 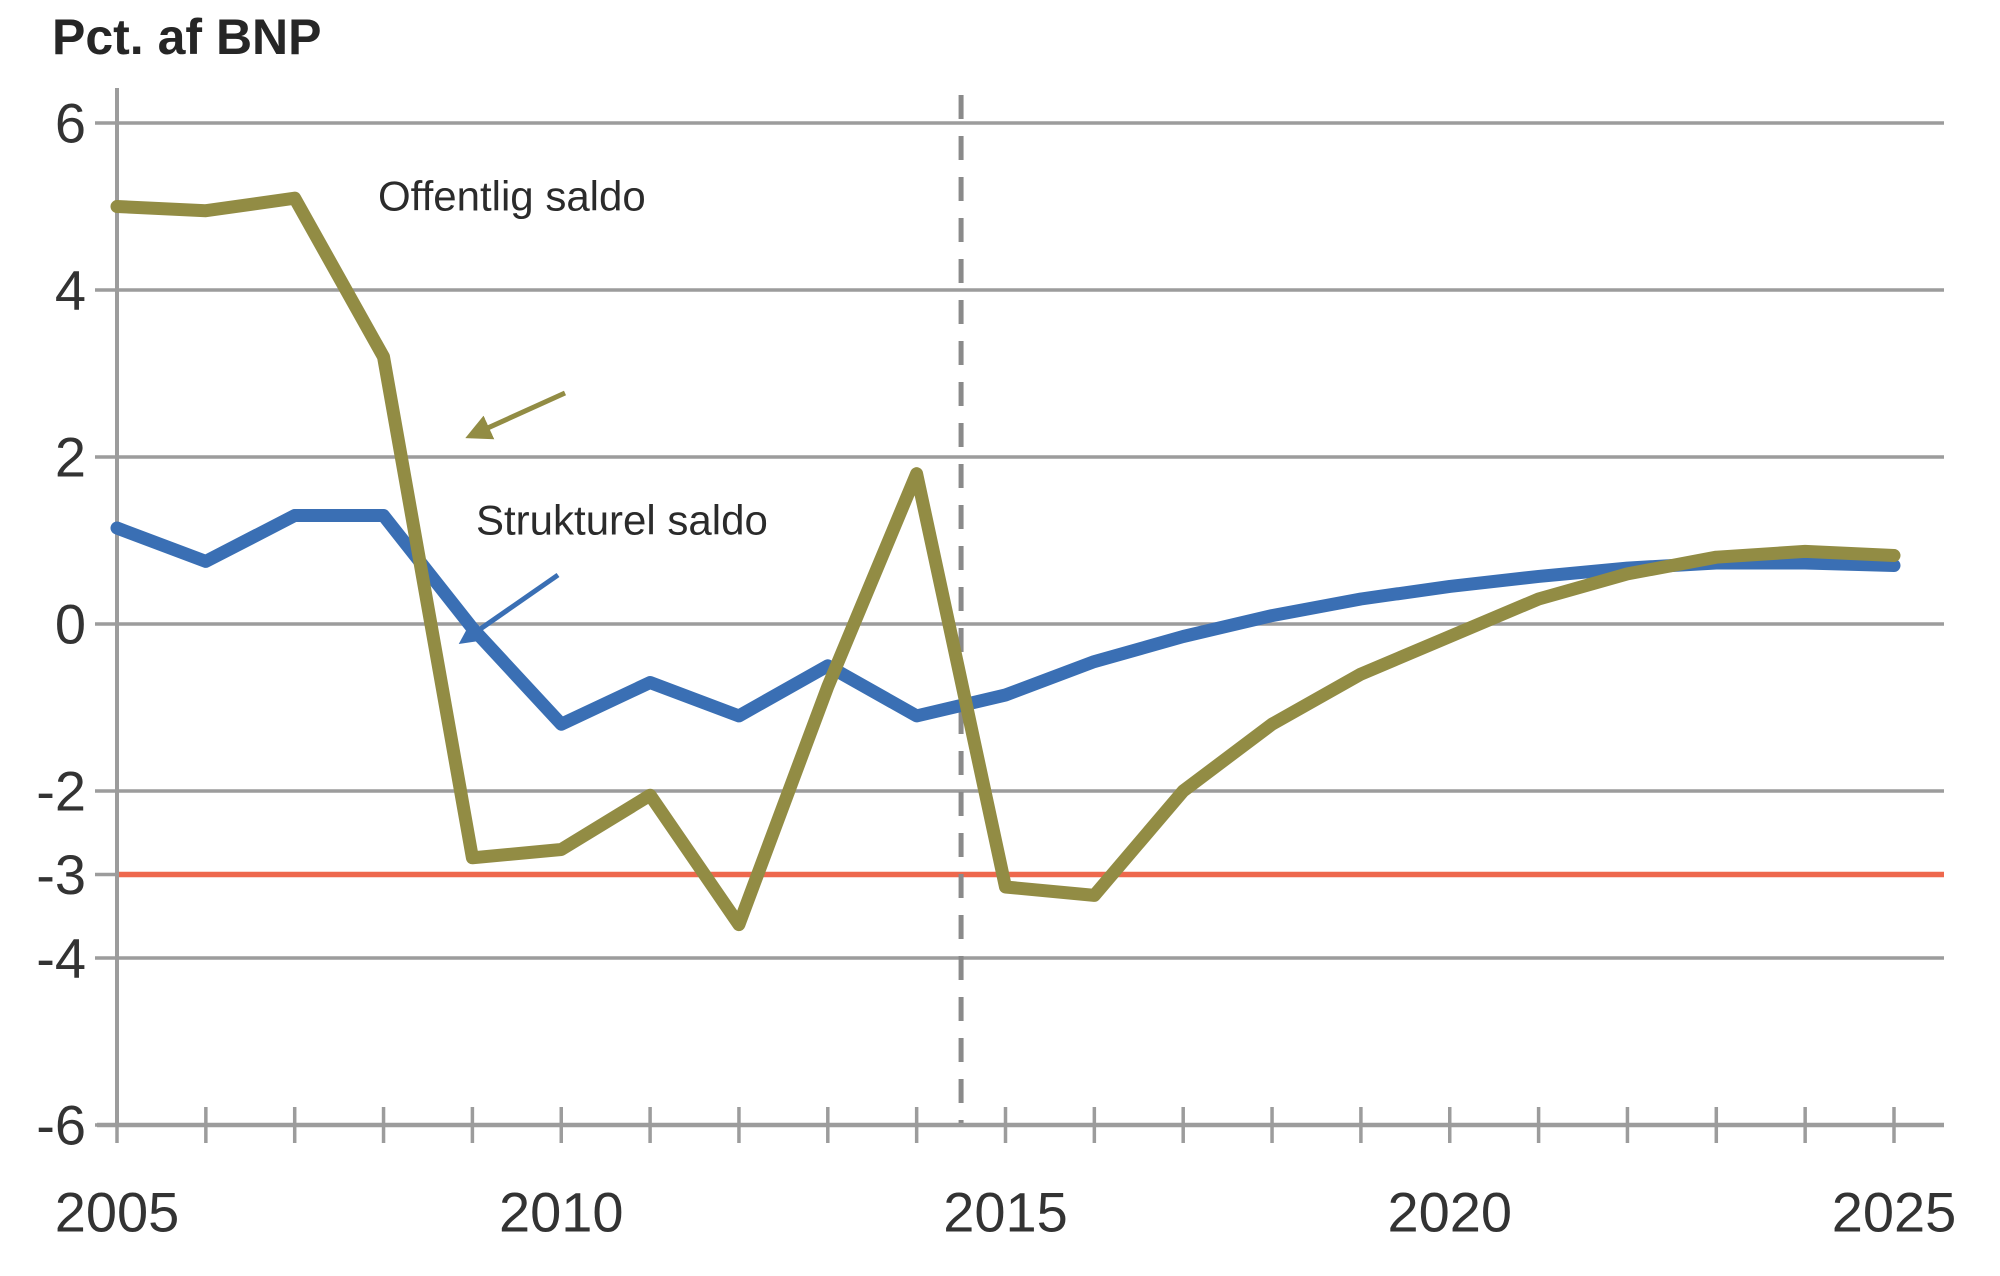 What do you see at coordinates (70, 123) in the screenshot?
I see `y-tick-label: 6` at bounding box center [70, 123].